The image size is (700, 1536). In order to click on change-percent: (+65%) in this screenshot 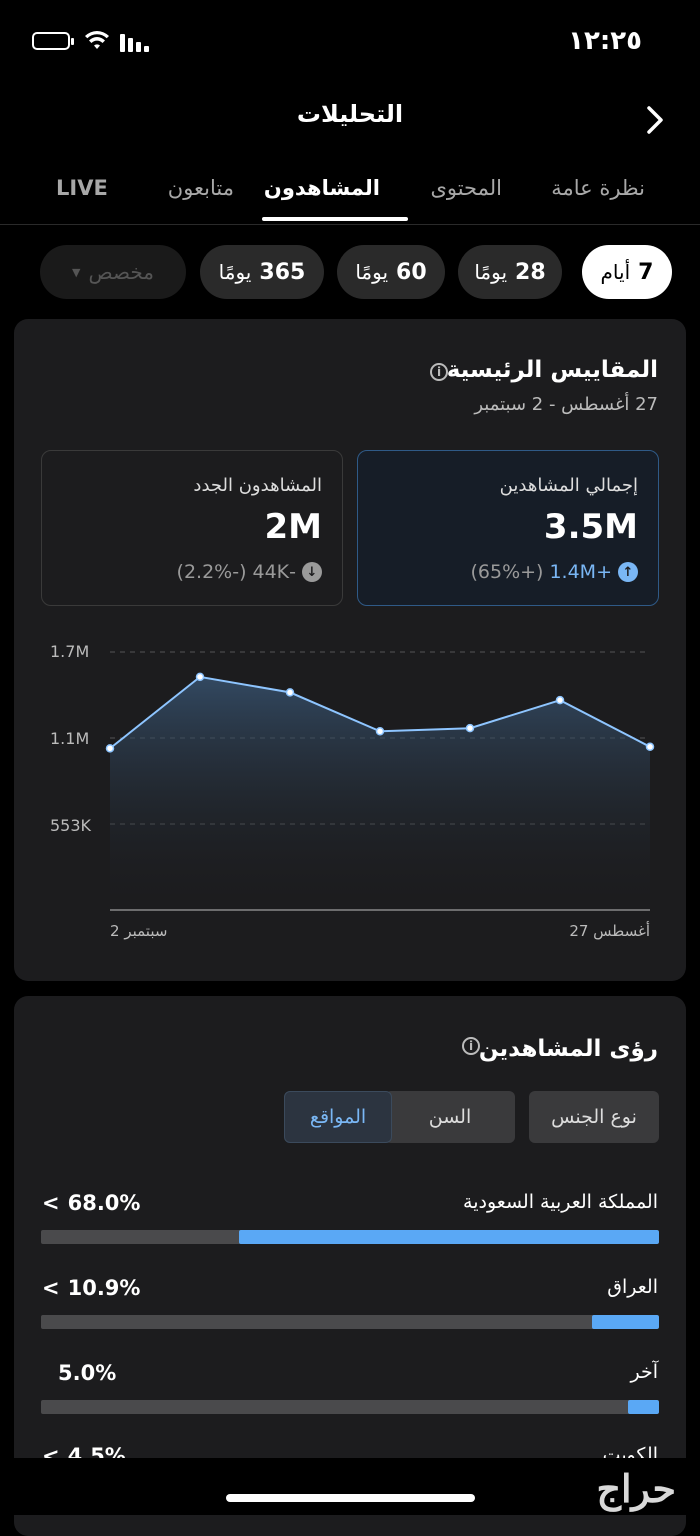, I will do `click(507, 572)`.